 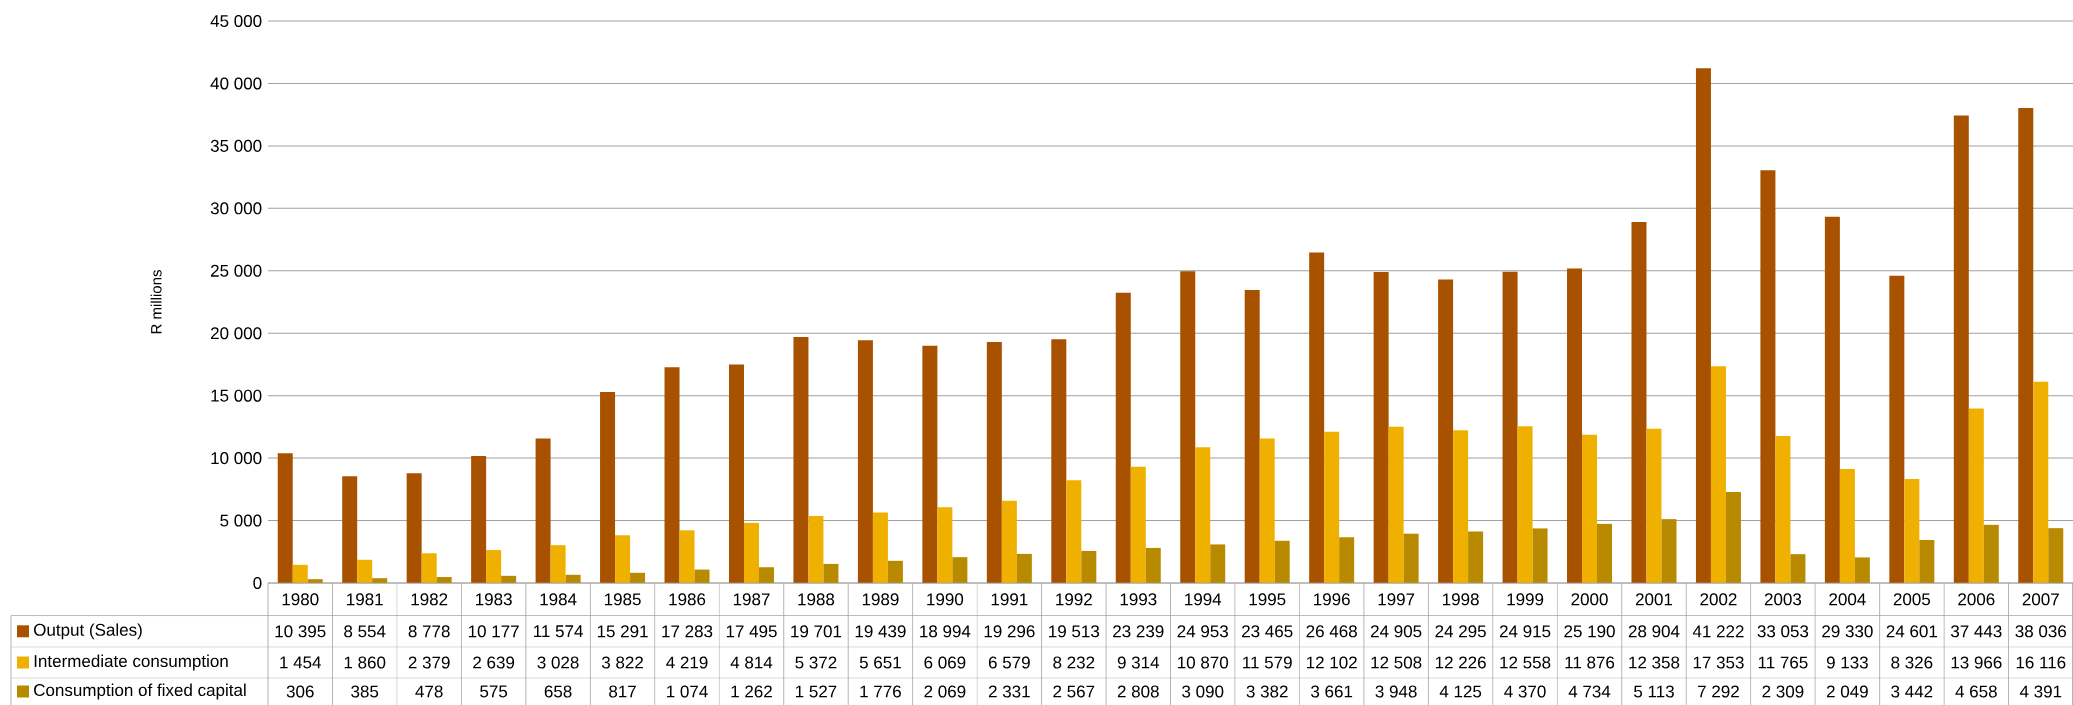 What do you see at coordinates (1138, 662) in the screenshot?
I see `data-label: 9 314` at bounding box center [1138, 662].